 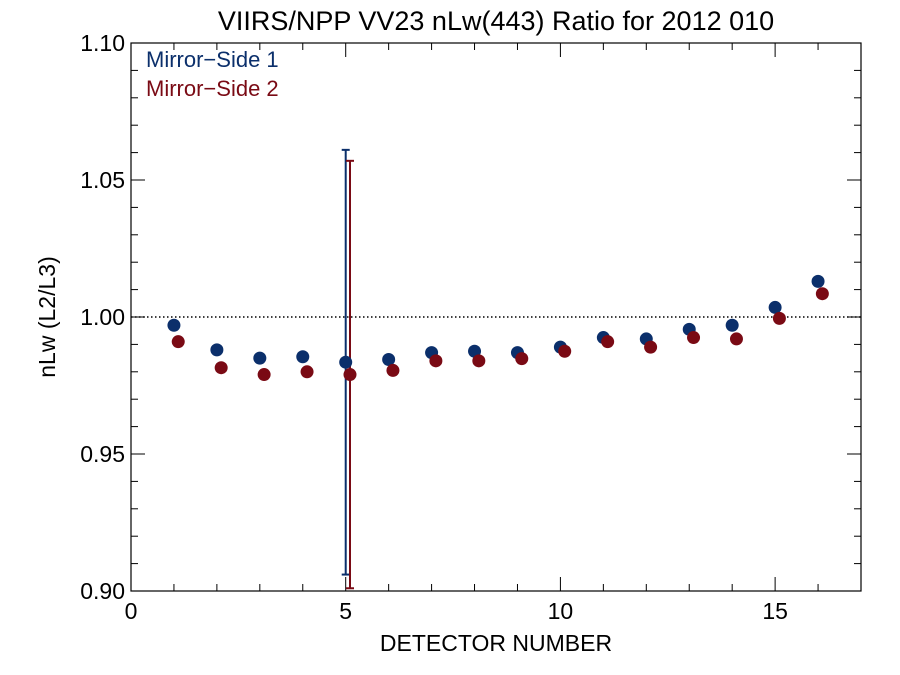 I want to click on x-tick-label: 10, so click(x=561, y=611).